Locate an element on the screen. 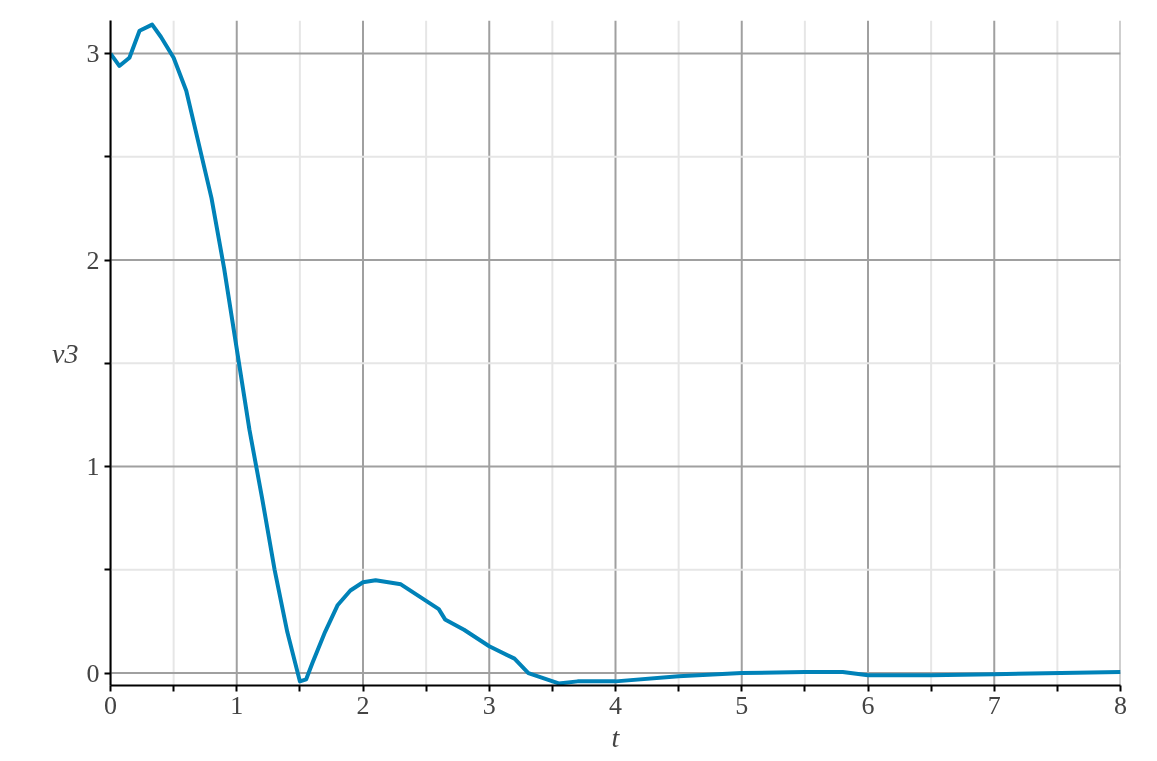  x-tick-label: 1 is located at coordinates (237, 705).